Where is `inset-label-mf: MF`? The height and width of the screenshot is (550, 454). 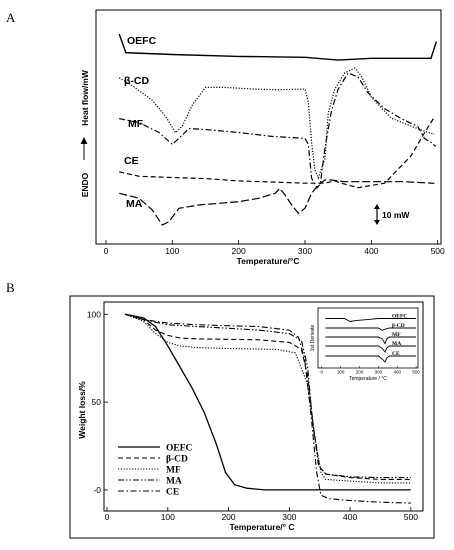
inset-label-mf: MF is located at coordinates (396, 335).